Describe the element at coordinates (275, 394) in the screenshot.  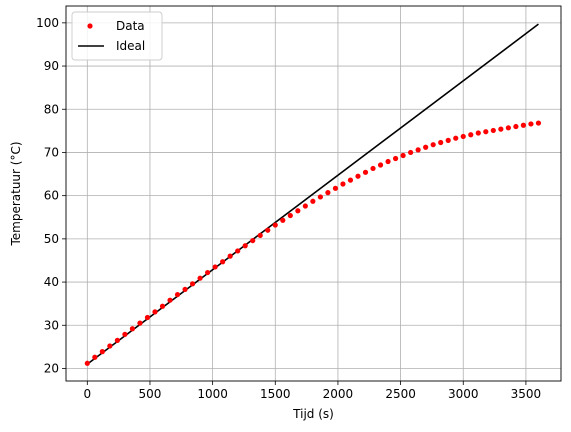
I see `x-tick-label: 1500` at that location.